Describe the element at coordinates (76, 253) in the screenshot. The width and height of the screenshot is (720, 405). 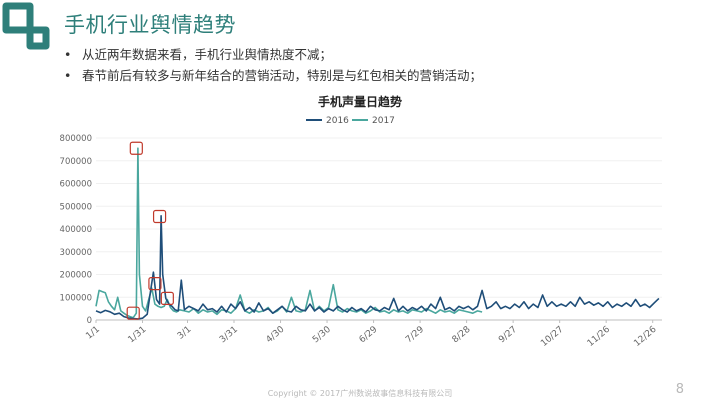
I see `y-tick-label: 300000` at that location.